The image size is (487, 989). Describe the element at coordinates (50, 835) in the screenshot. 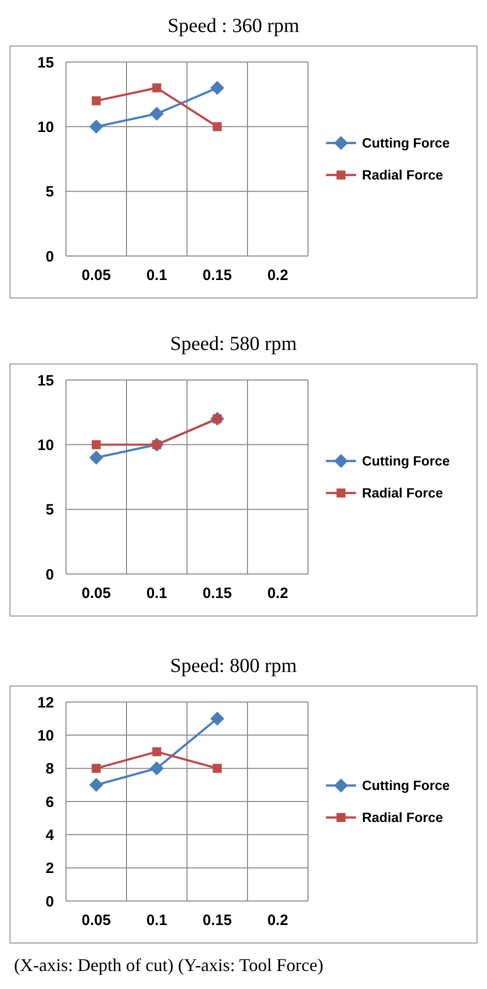

I see `y-tick-label: 4` at that location.